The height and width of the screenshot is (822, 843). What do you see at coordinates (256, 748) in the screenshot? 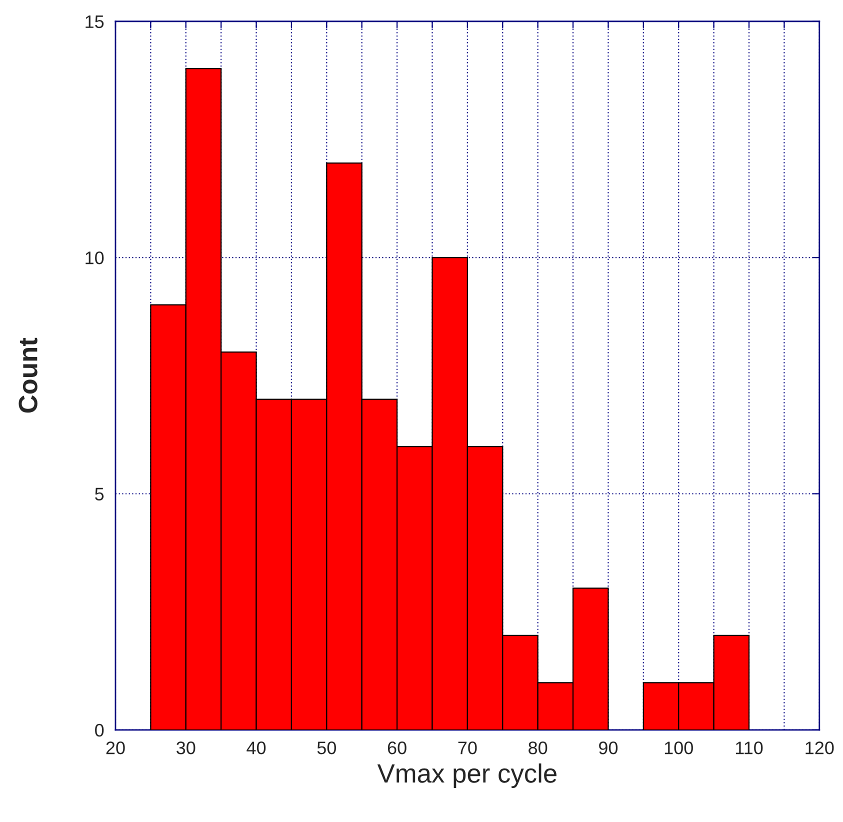
I see `x-tick-label: 40` at bounding box center [256, 748].